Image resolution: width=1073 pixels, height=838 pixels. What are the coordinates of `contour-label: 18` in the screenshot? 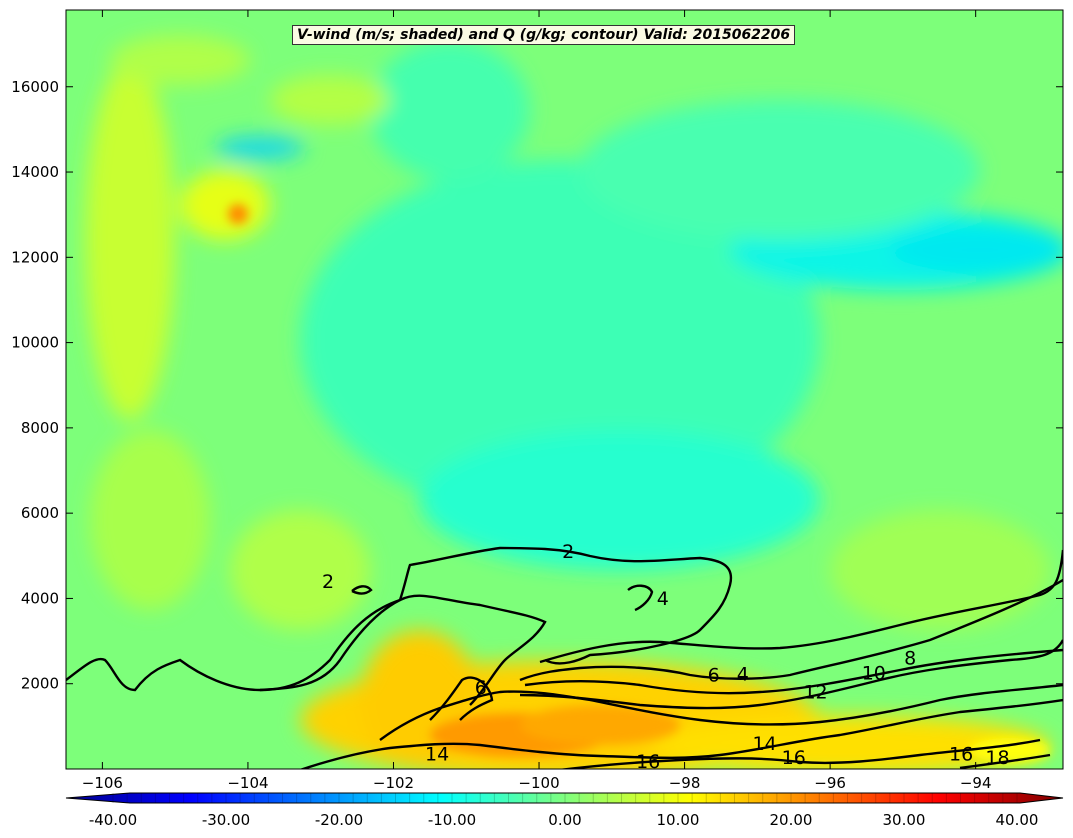 It's located at (997, 758).